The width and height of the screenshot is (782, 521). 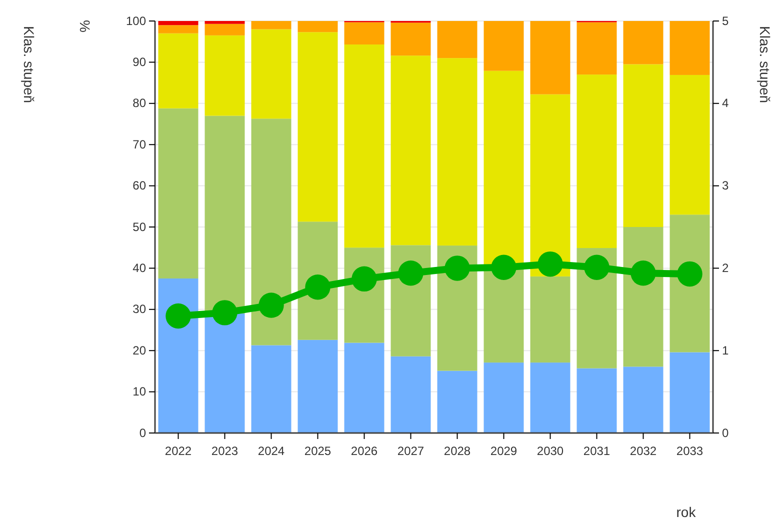 What do you see at coordinates (457, 451) in the screenshot?
I see `x-tick-label: 2028` at bounding box center [457, 451].